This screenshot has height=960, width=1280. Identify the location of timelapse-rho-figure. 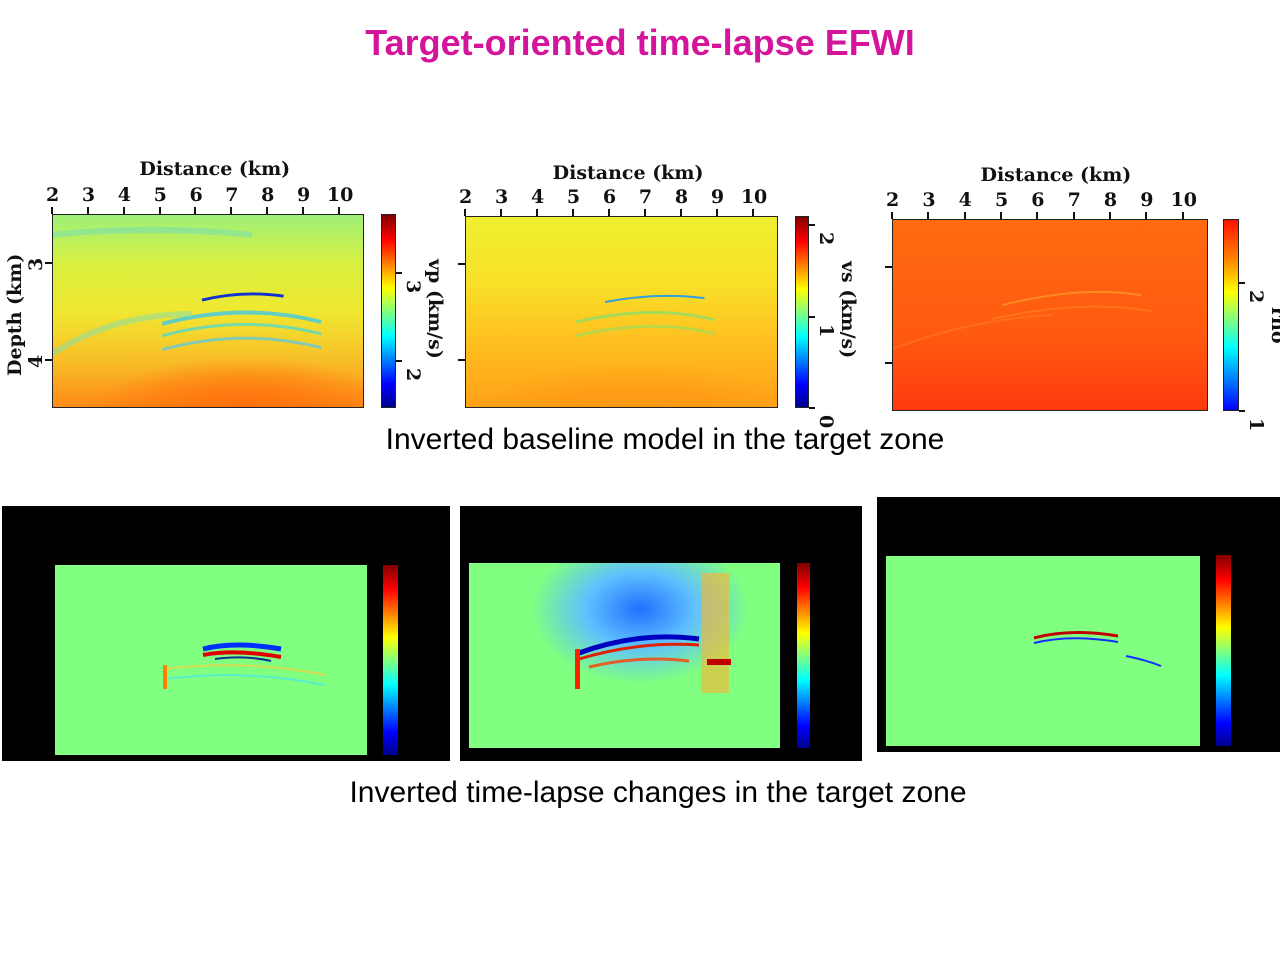
(1078, 624).